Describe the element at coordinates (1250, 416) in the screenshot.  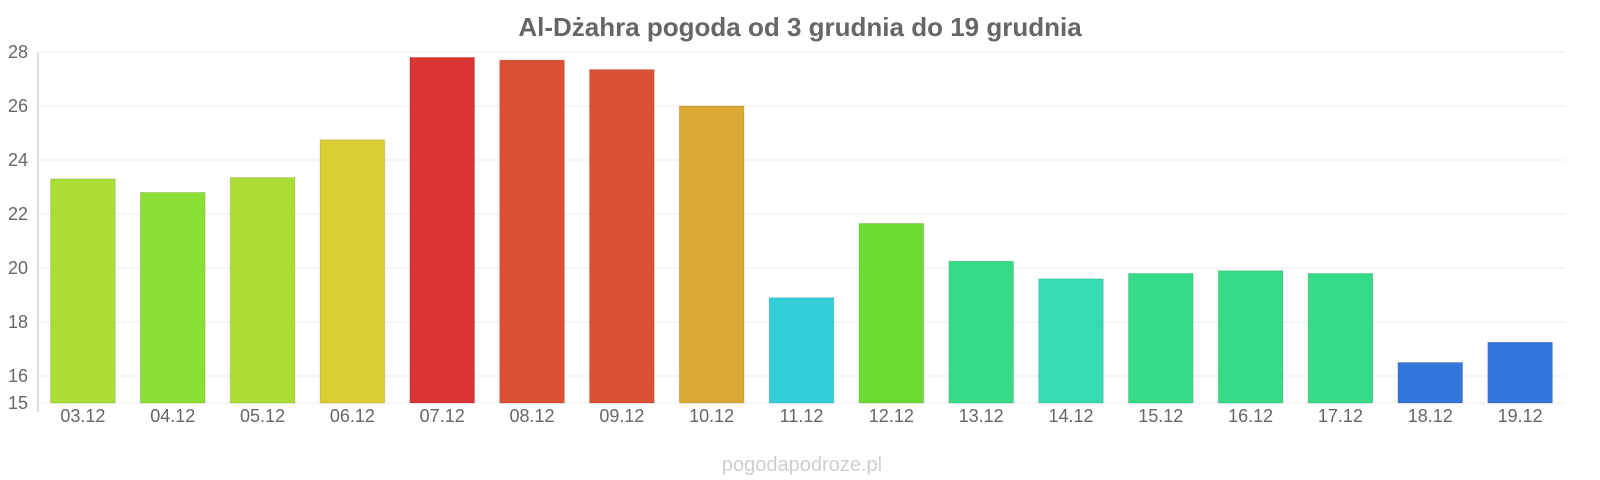
I see `x-tick-label: 16.12` at that location.